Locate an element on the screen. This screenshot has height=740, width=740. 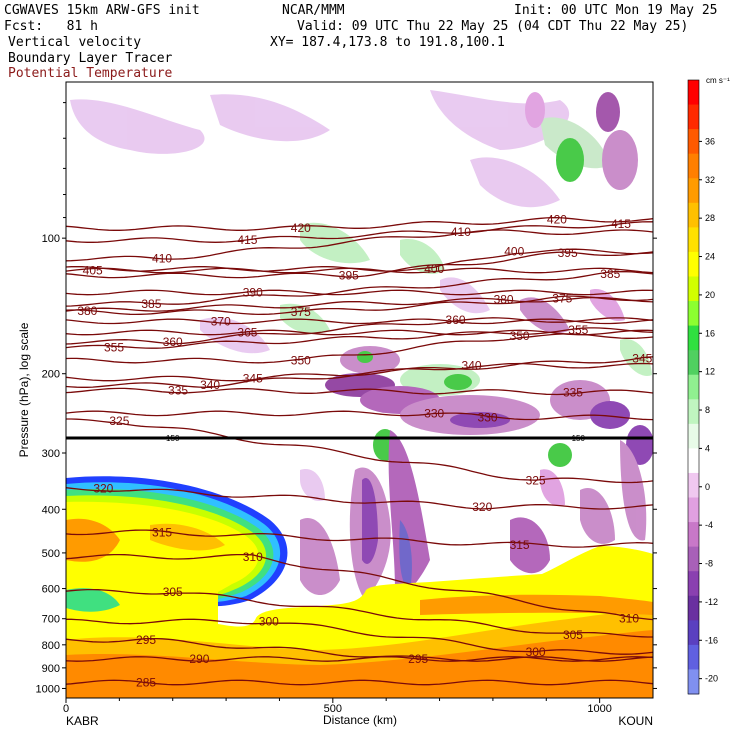
isentrope-label: 335 is located at coordinates (178, 391).